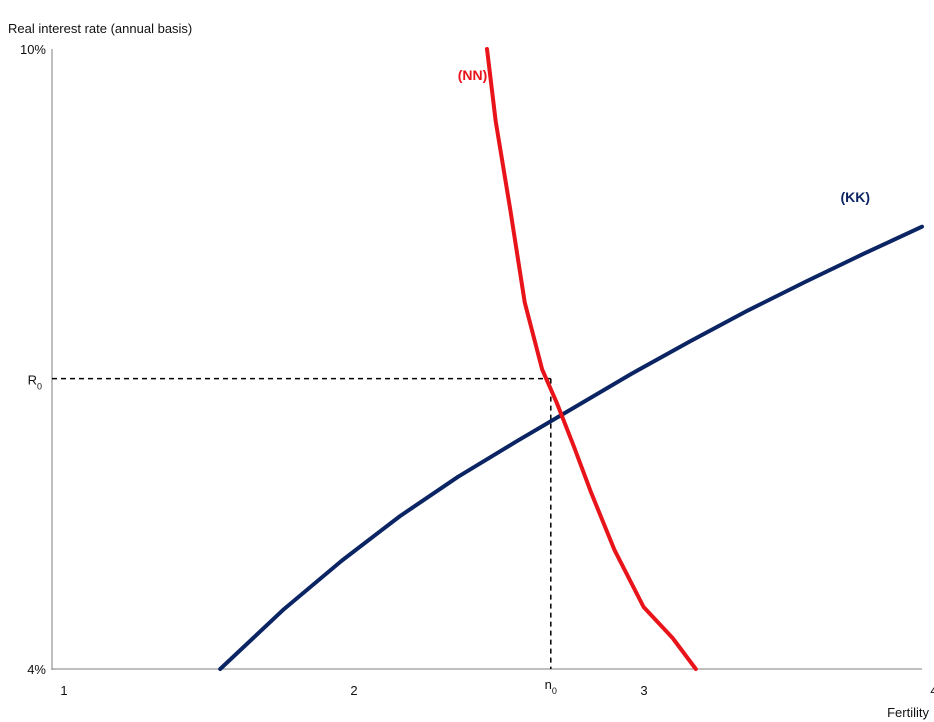  Describe the element at coordinates (100, 28) in the screenshot. I see `y-axis-label: Real interest rate (annual basis)` at that location.